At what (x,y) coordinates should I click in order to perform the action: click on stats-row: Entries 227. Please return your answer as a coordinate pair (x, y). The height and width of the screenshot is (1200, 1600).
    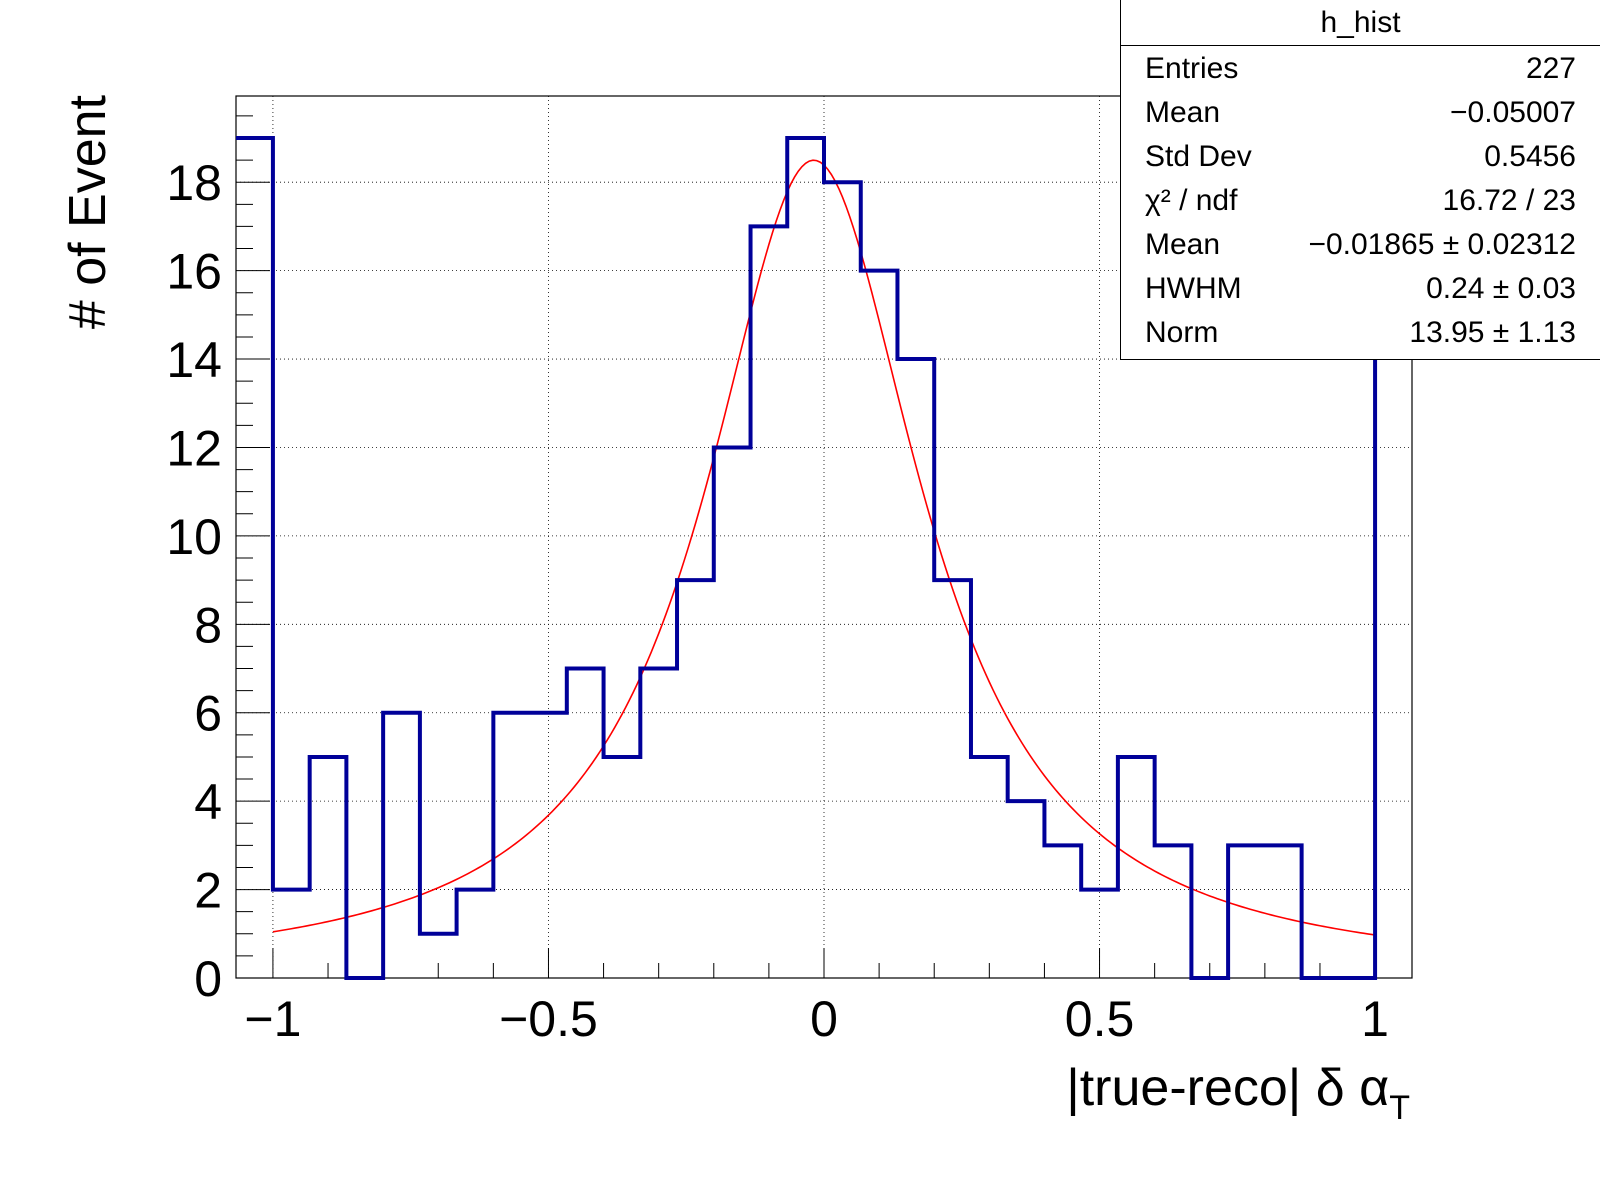
    Looking at the image, I should click on (1360, 70).